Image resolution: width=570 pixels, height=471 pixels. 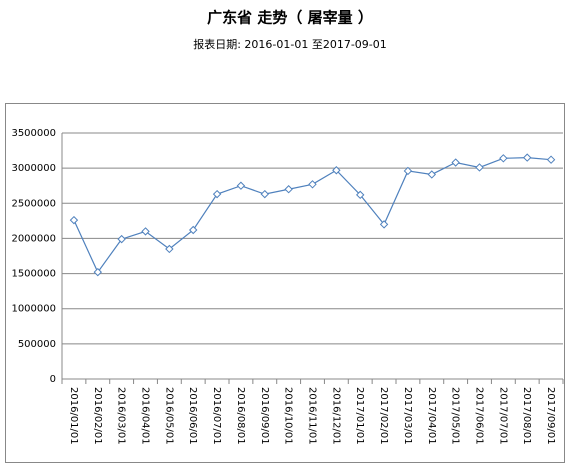 I want to click on x-tick-label: 2017/07/01, so click(x=502, y=416).